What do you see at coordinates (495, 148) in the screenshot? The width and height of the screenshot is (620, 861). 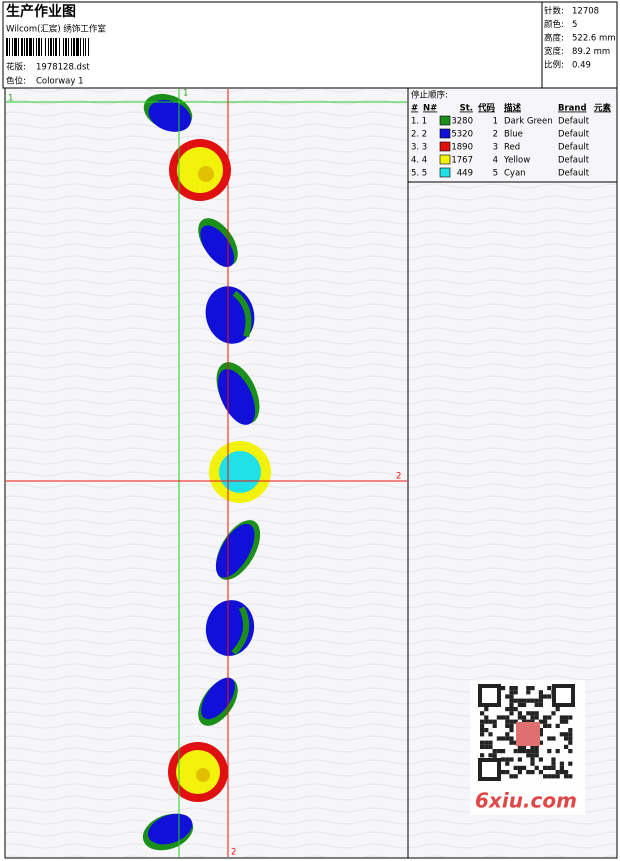 I see `code: 3` at bounding box center [495, 148].